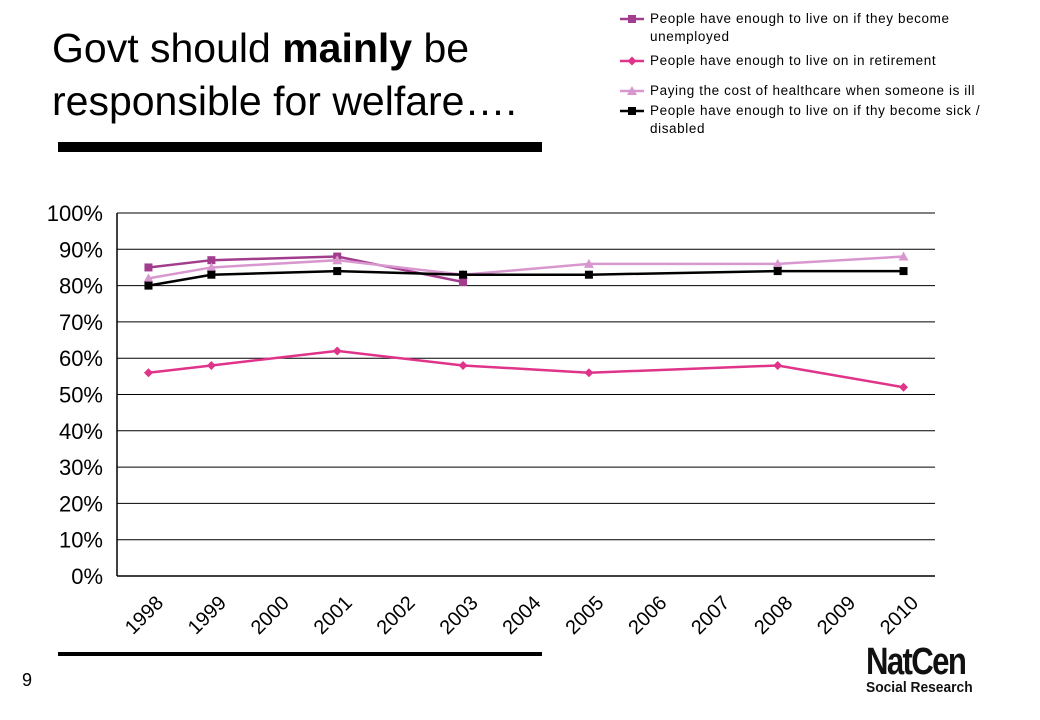  Describe the element at coordinates (81, 249) in the screenshot. I see `y-tick-label: 90%` at that location.